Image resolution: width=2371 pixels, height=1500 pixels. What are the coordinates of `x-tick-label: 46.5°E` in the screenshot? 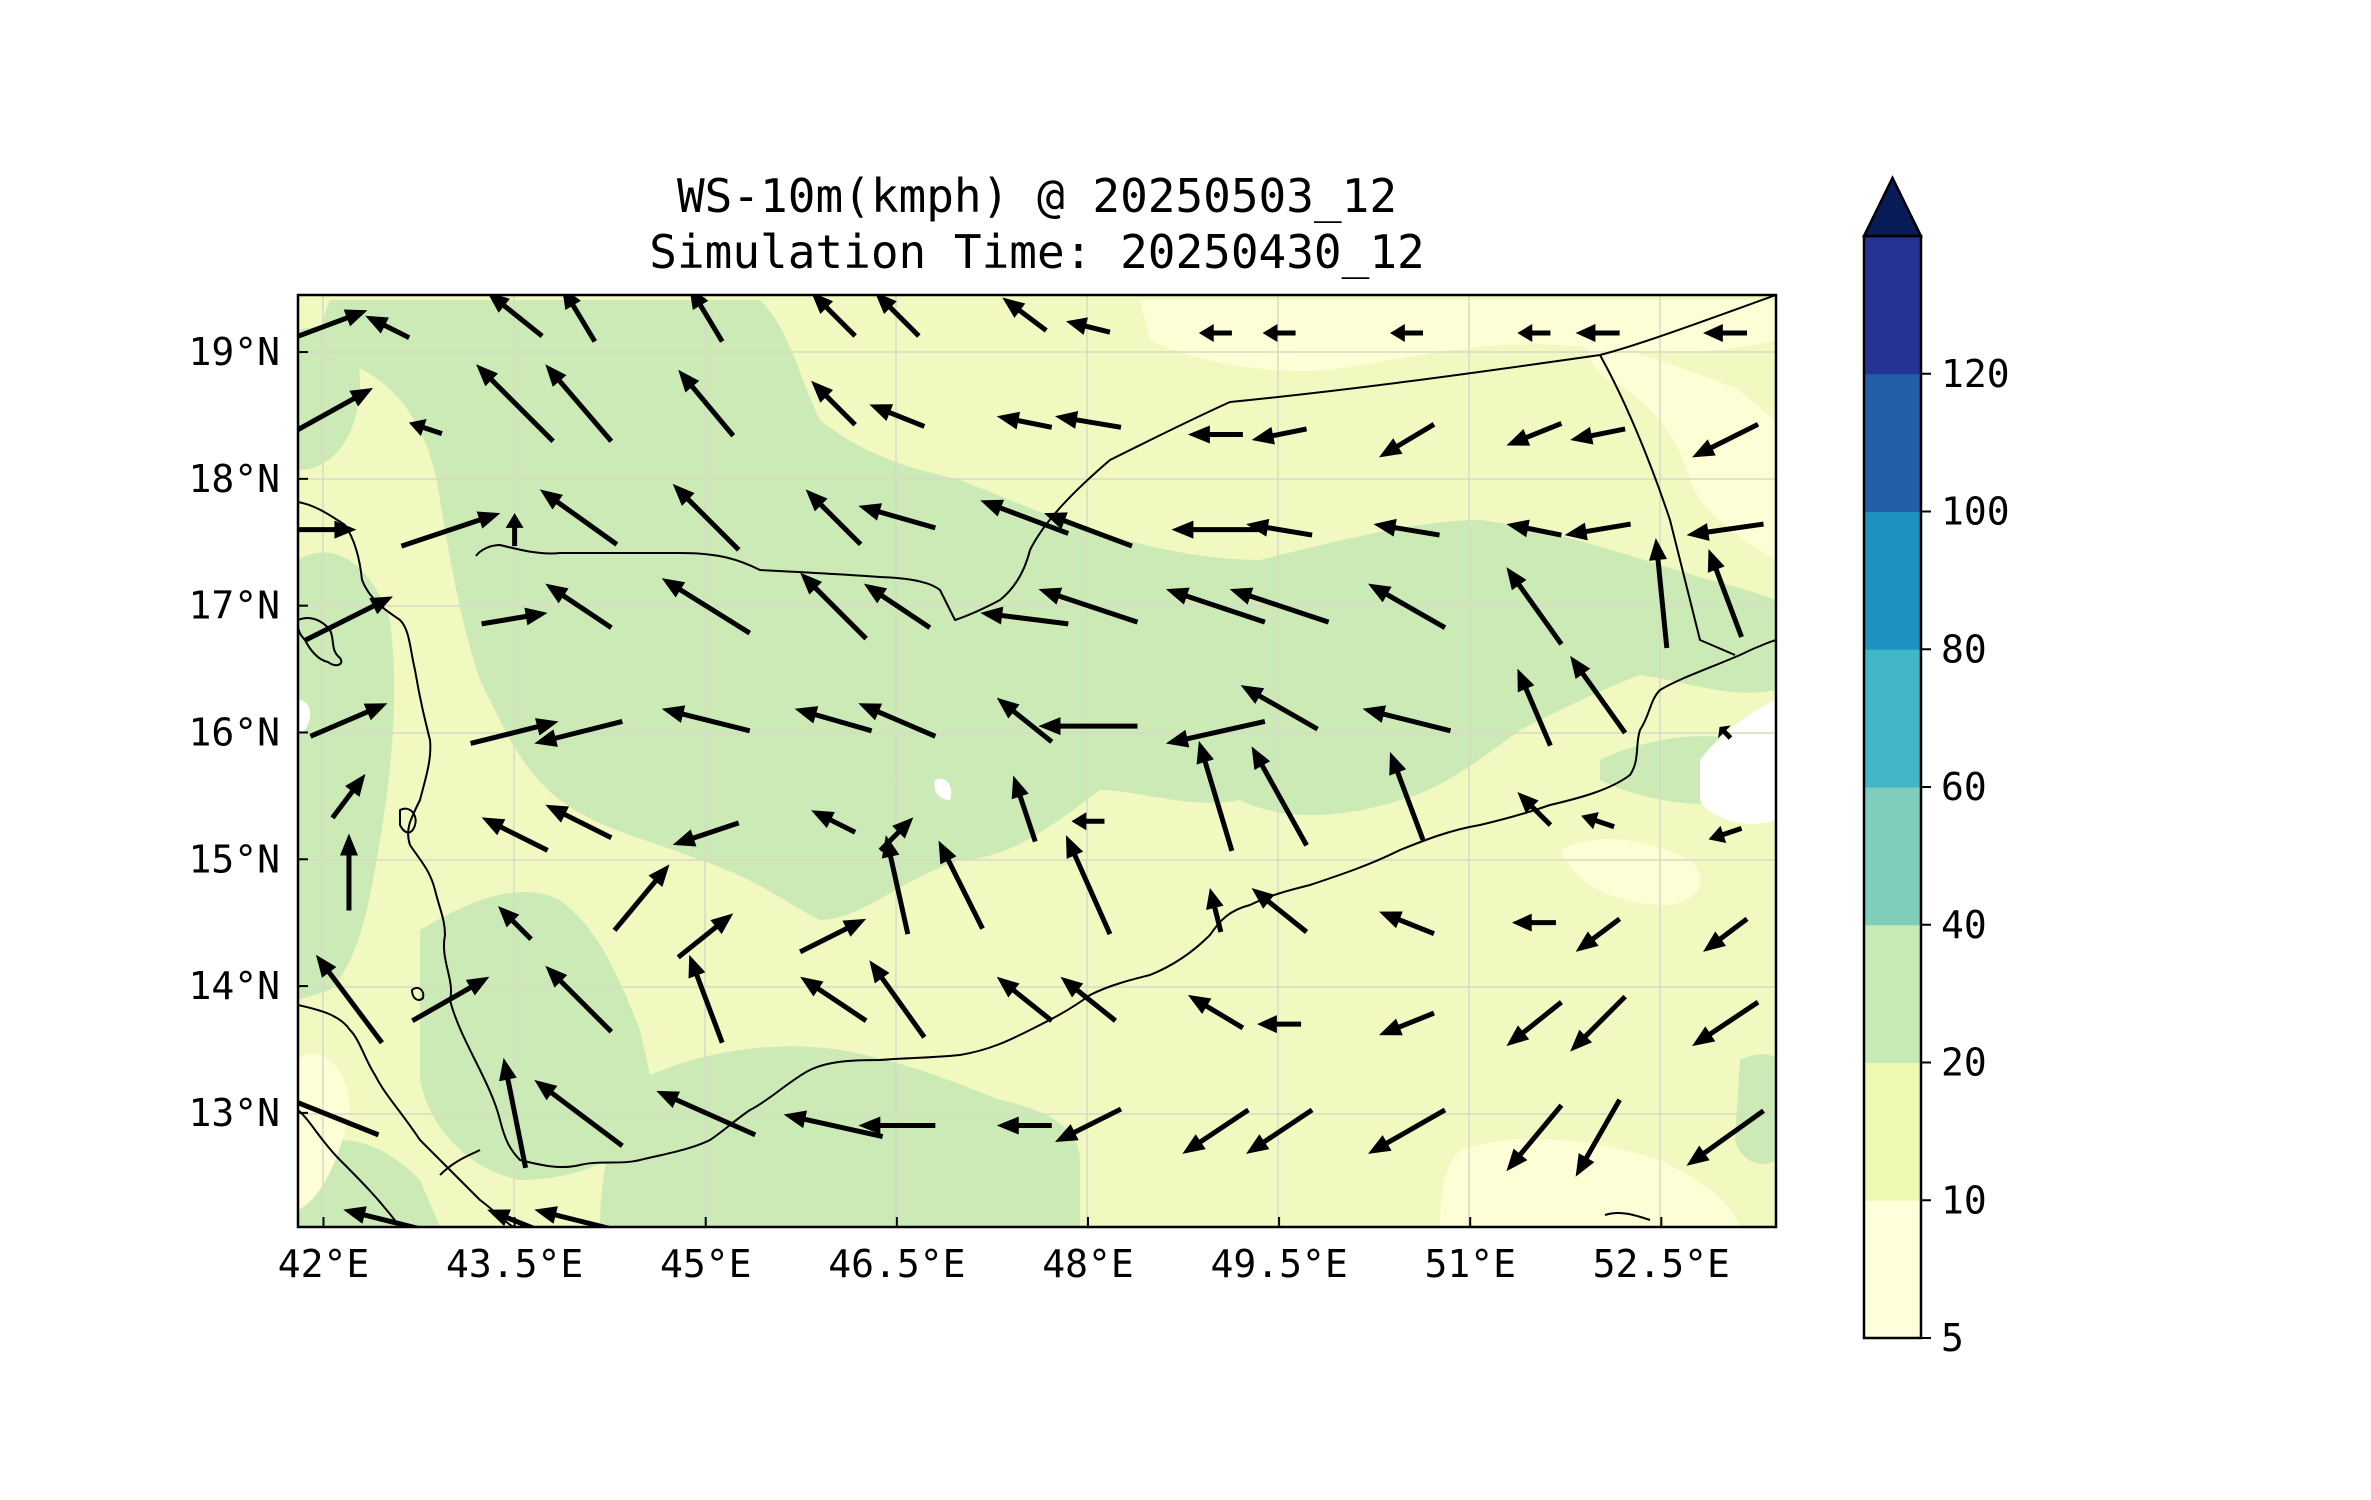 It's located at (896, 1264).